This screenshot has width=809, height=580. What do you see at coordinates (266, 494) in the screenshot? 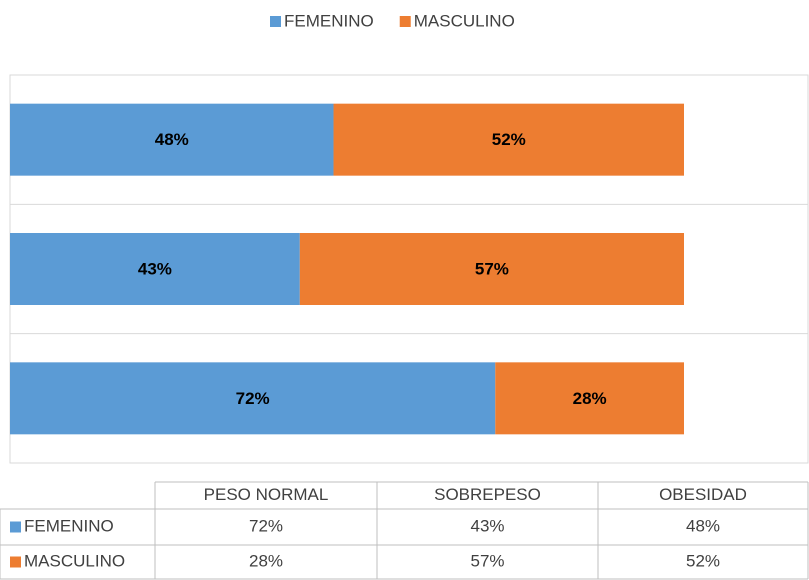
I see `table-header: PESO NORMAL` at bounding box center [266, 494].